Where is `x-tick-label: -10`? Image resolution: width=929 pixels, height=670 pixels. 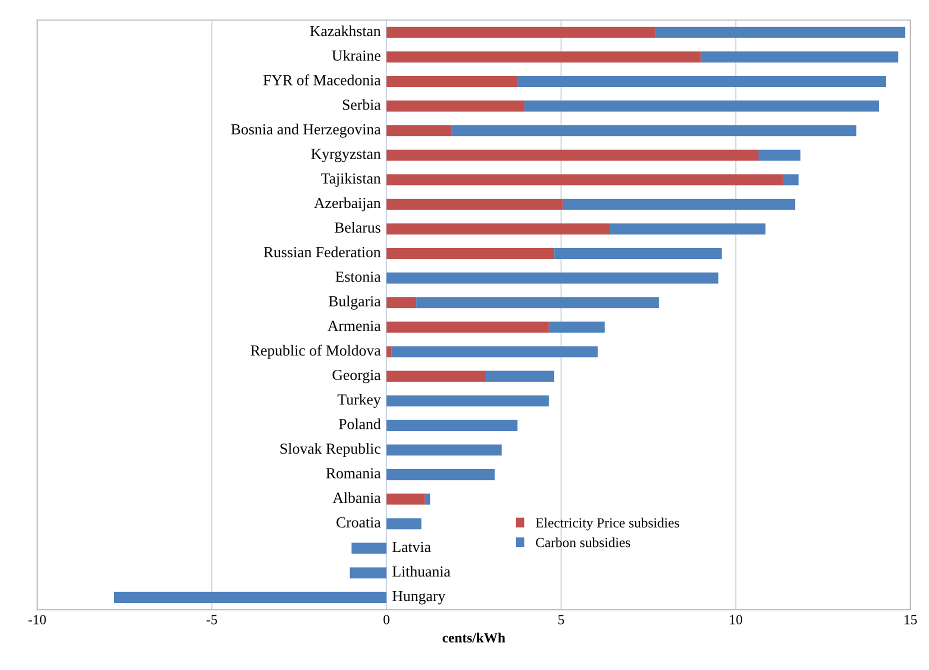 x-tick-label: -10 is located at coordinates (37, 619).